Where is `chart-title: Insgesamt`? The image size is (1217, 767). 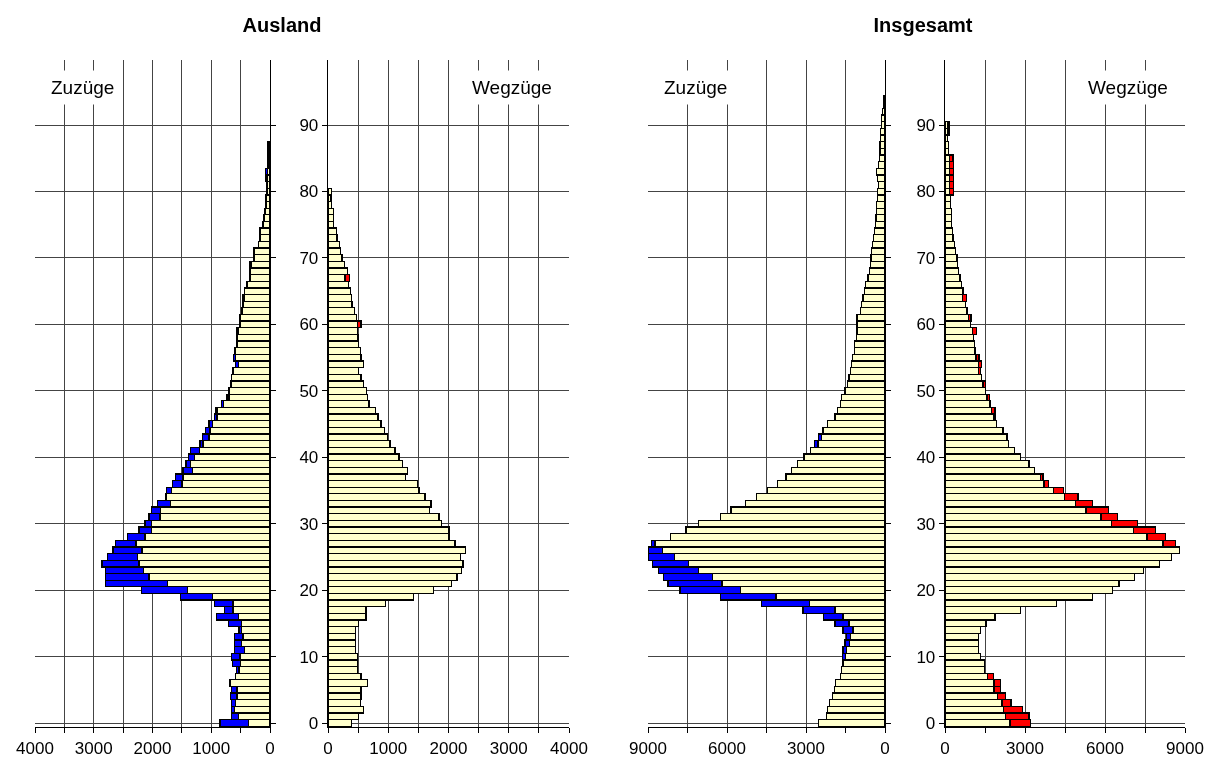
chart-title: Insgesamt is located at coordinates (923, 25).